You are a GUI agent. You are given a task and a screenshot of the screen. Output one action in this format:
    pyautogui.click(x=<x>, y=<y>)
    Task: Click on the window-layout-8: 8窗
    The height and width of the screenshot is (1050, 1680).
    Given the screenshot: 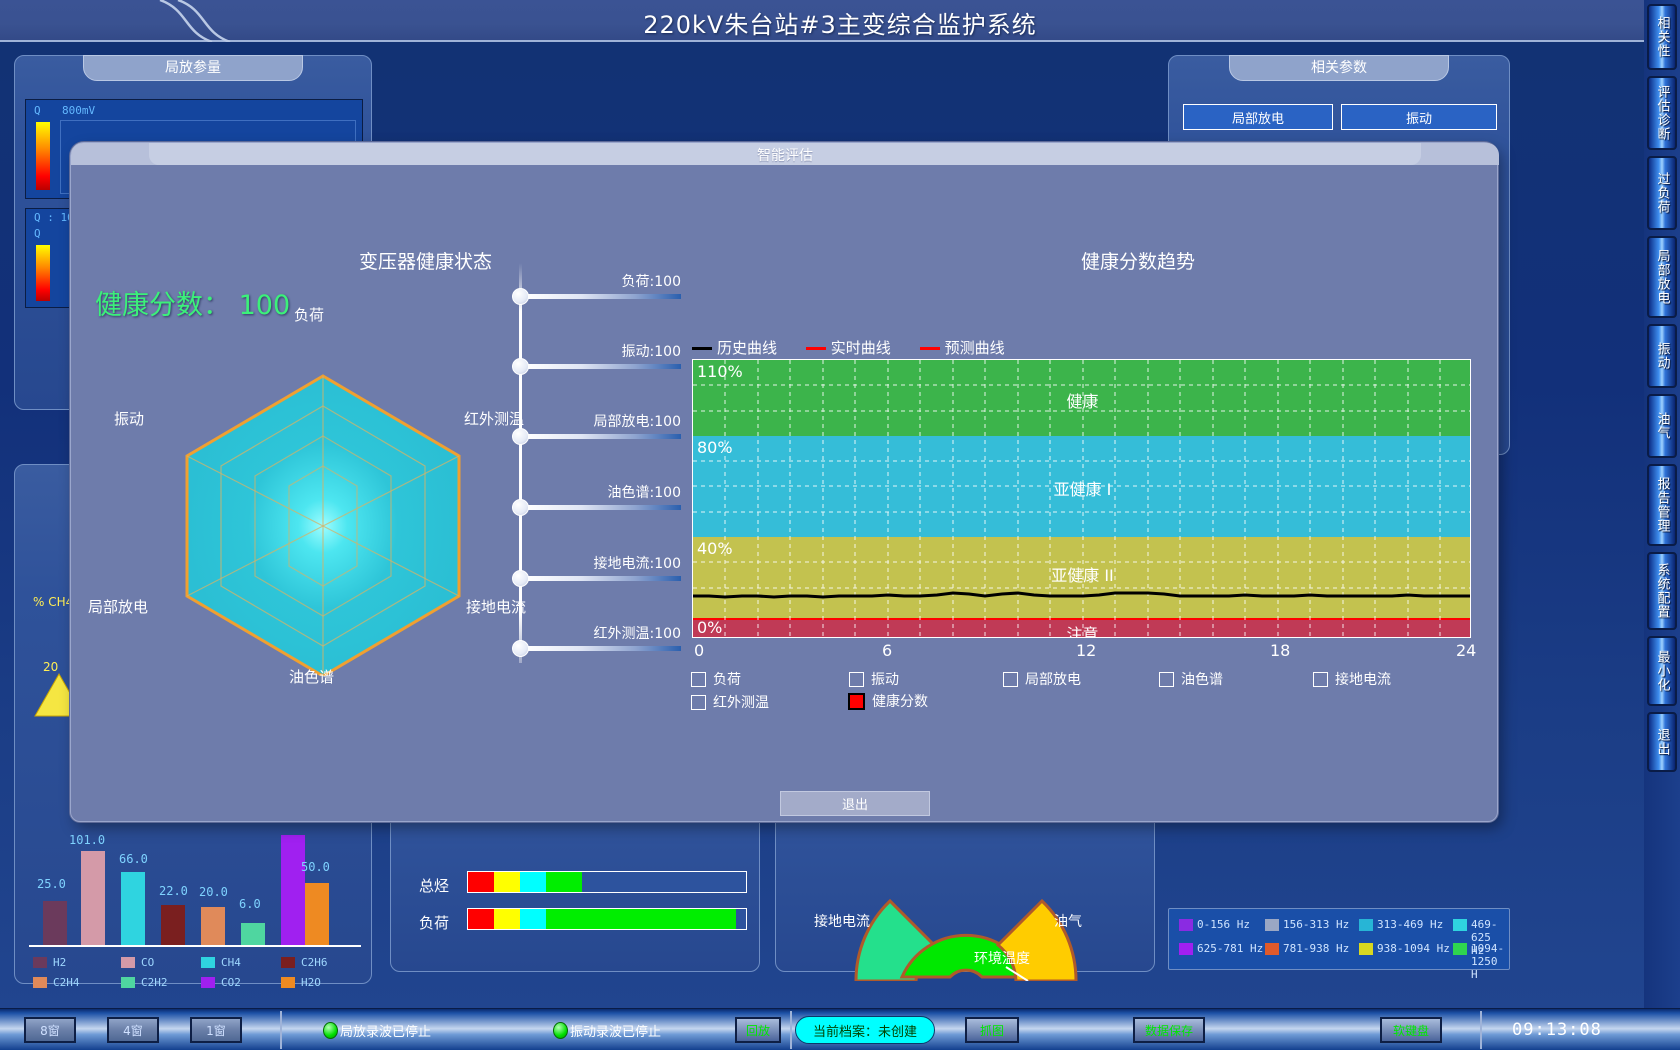 What is the action you would take?
    pyautogui.click(x=50, y=1030)
    